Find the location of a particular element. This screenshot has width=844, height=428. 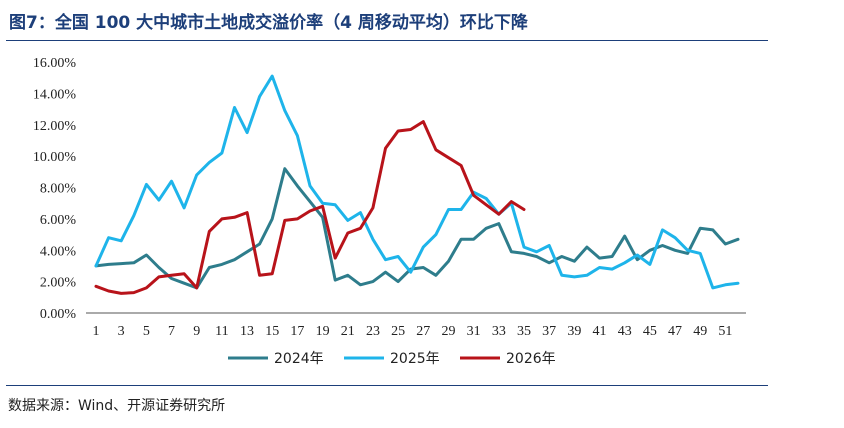

x-tick-label: 11 is located at coordinates (221, 331).